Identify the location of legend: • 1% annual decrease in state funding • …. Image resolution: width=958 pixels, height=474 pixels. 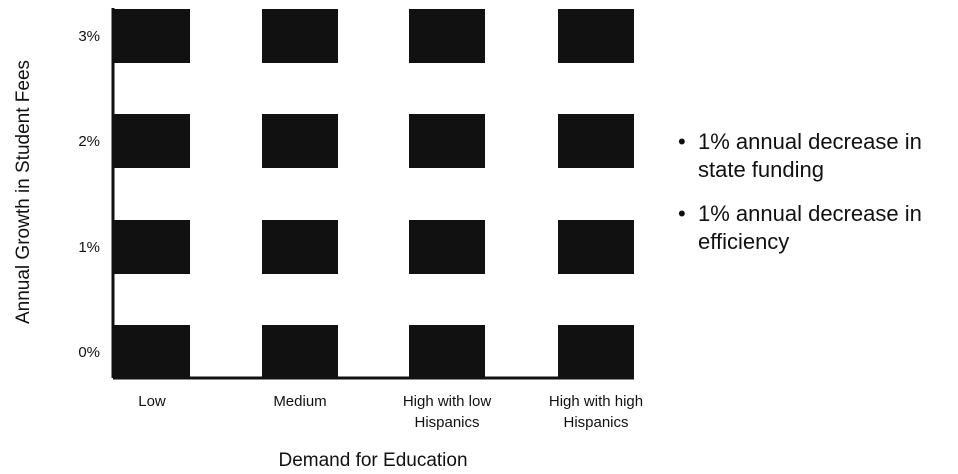
(816, 200).